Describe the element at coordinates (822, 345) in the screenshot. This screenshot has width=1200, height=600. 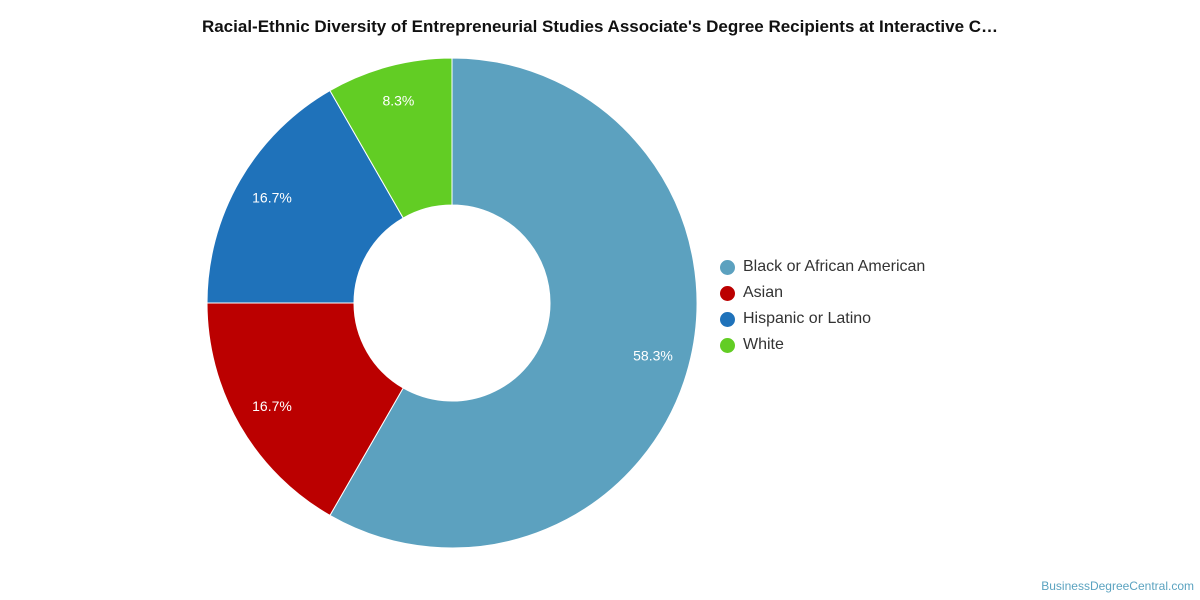
I see `legend-item-white: White` at that location.